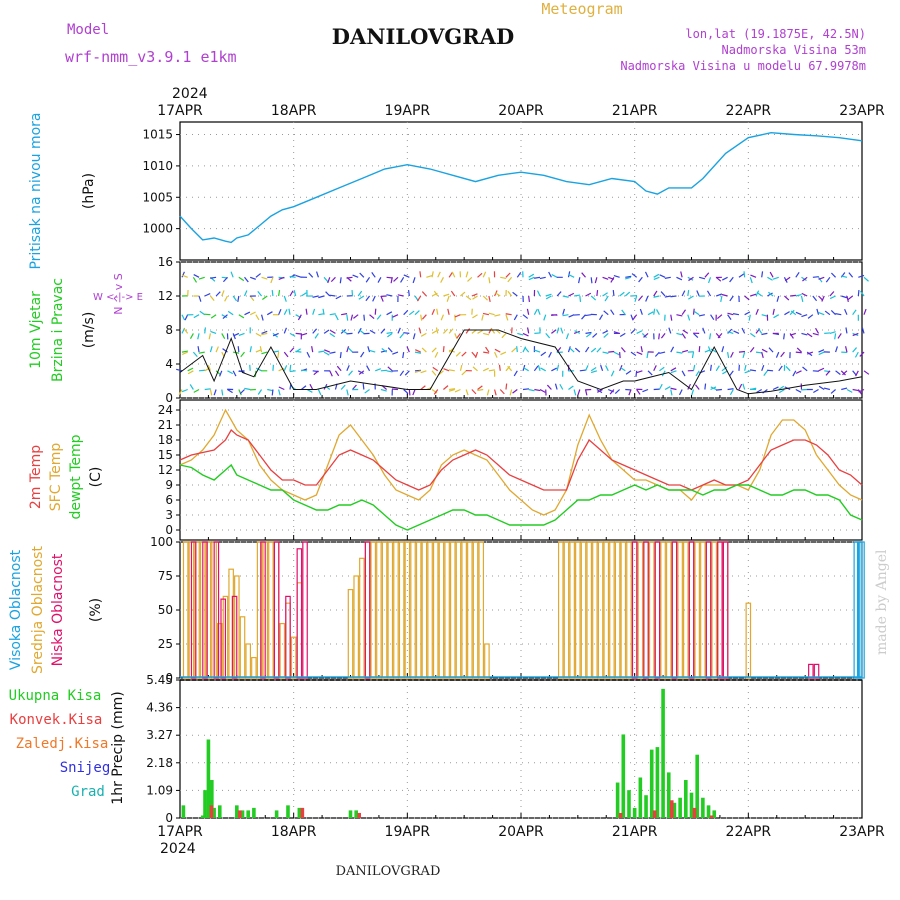  What do you see at coordinates (165, 455) in the screenshot?
I see `y-tick-label: 15` at bounding box center [165, 455].